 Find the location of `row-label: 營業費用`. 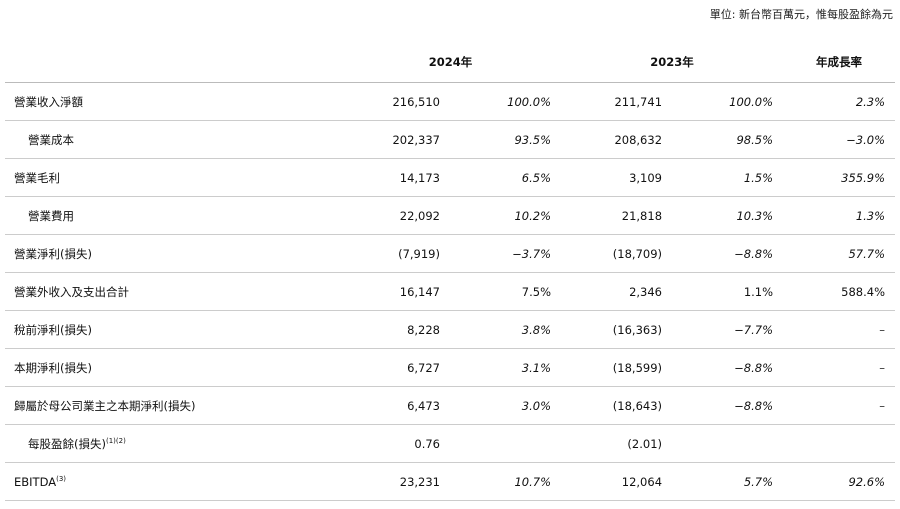

row-label: 營業費用 is located at coordinates (172, 215).